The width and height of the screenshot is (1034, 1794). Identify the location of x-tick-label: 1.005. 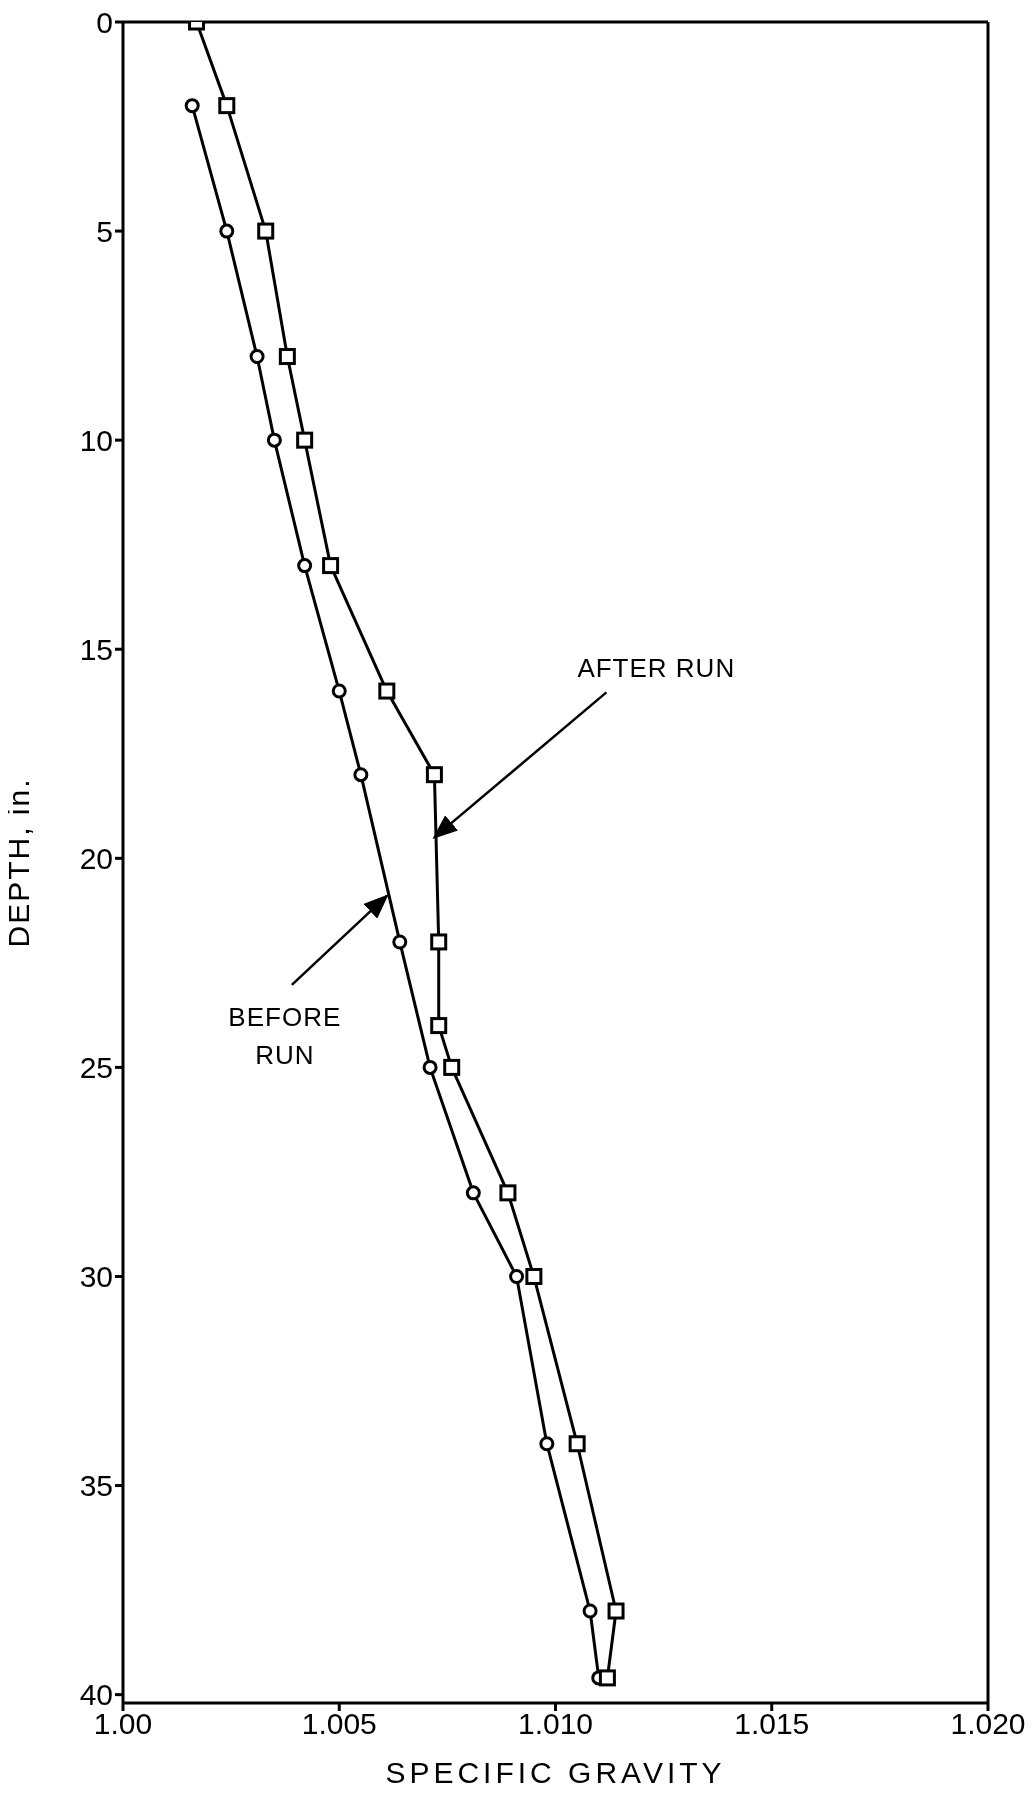
(339, 1724).